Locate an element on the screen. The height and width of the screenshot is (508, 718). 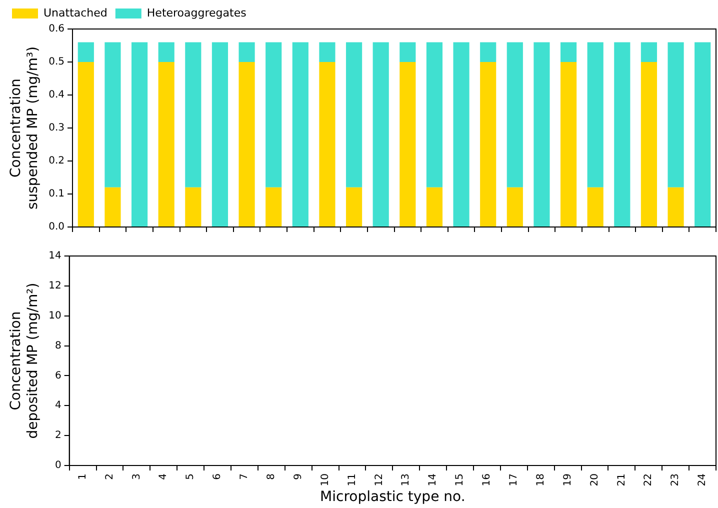
y-axis-title: Concentration suspended MP (mg/m³) is located at coordinates (24, 128).